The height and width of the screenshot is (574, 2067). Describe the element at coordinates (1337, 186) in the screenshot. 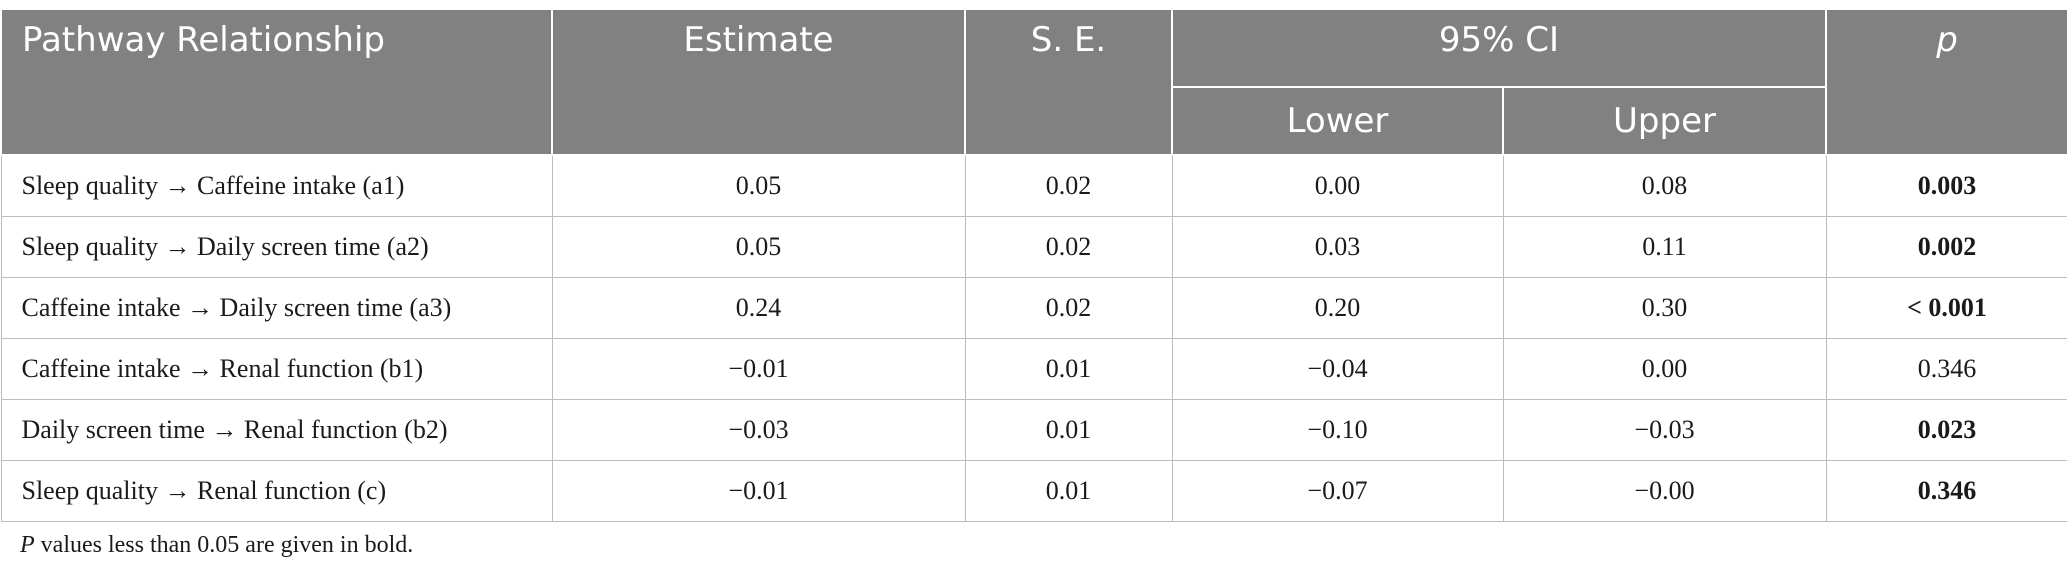

I see `cell-lower: 0.00` at that location.